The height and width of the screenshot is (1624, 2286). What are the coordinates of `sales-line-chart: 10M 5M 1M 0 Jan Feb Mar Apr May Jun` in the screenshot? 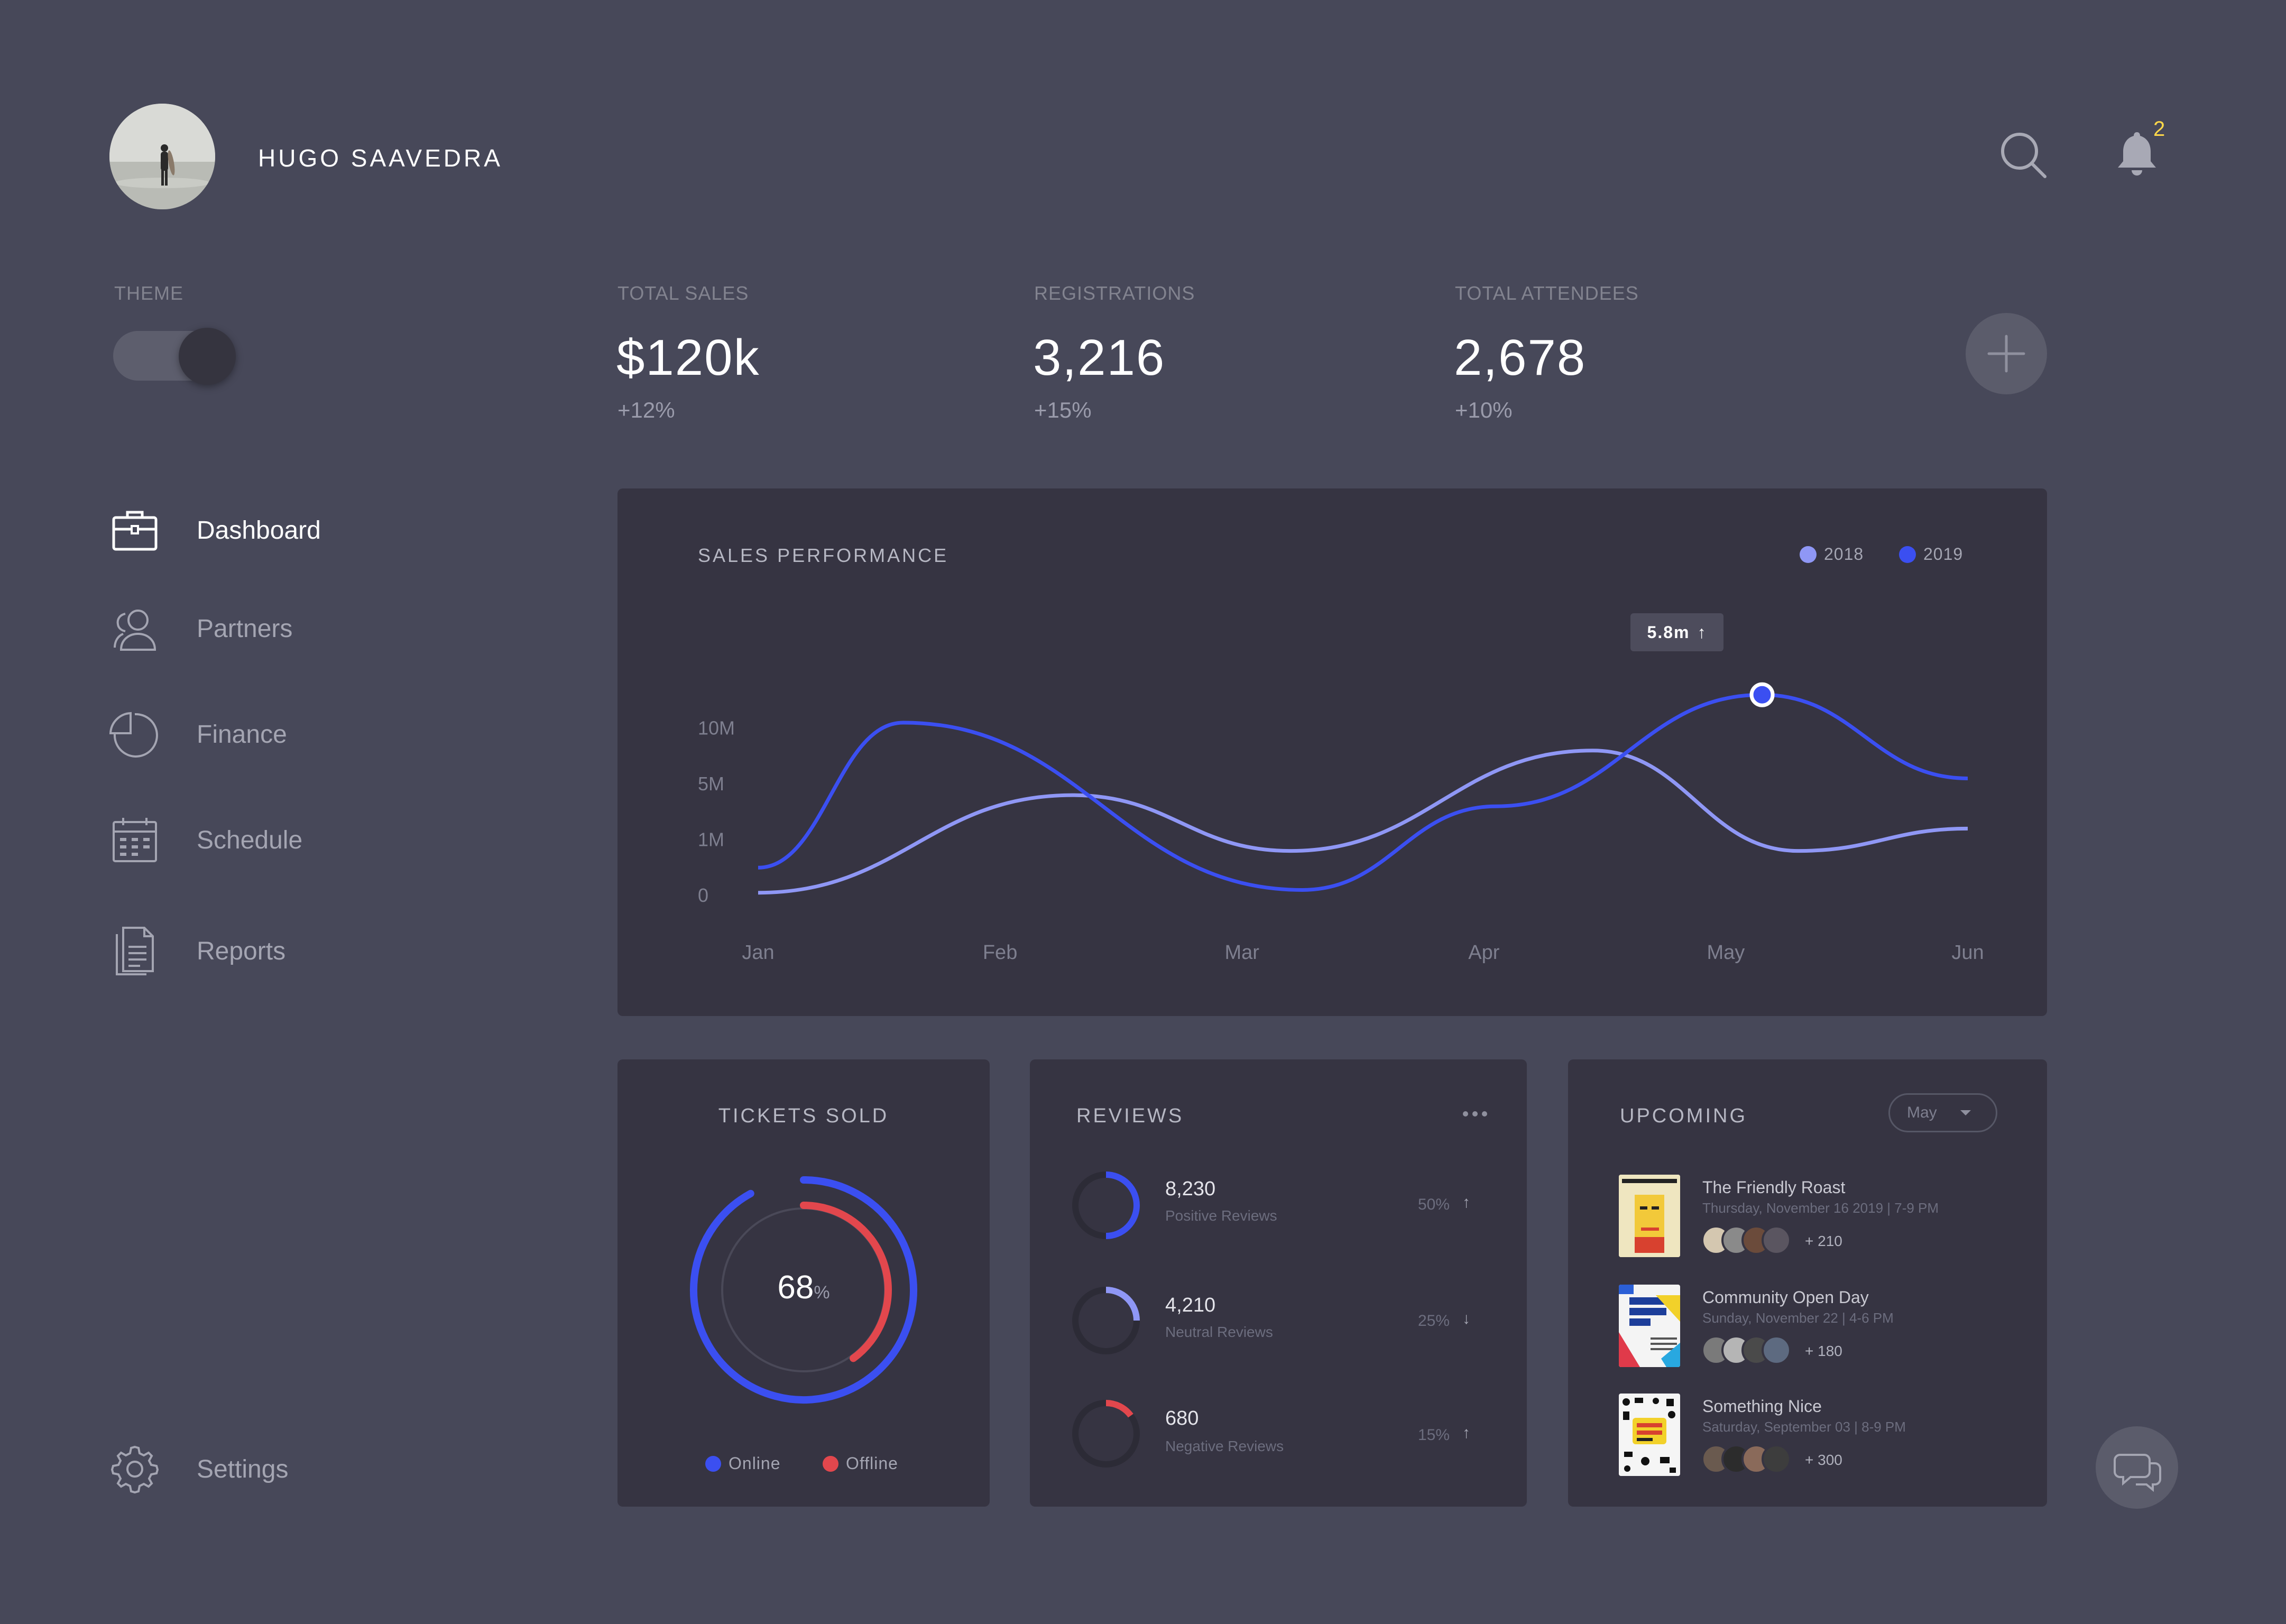 It's located at (1341, 823).